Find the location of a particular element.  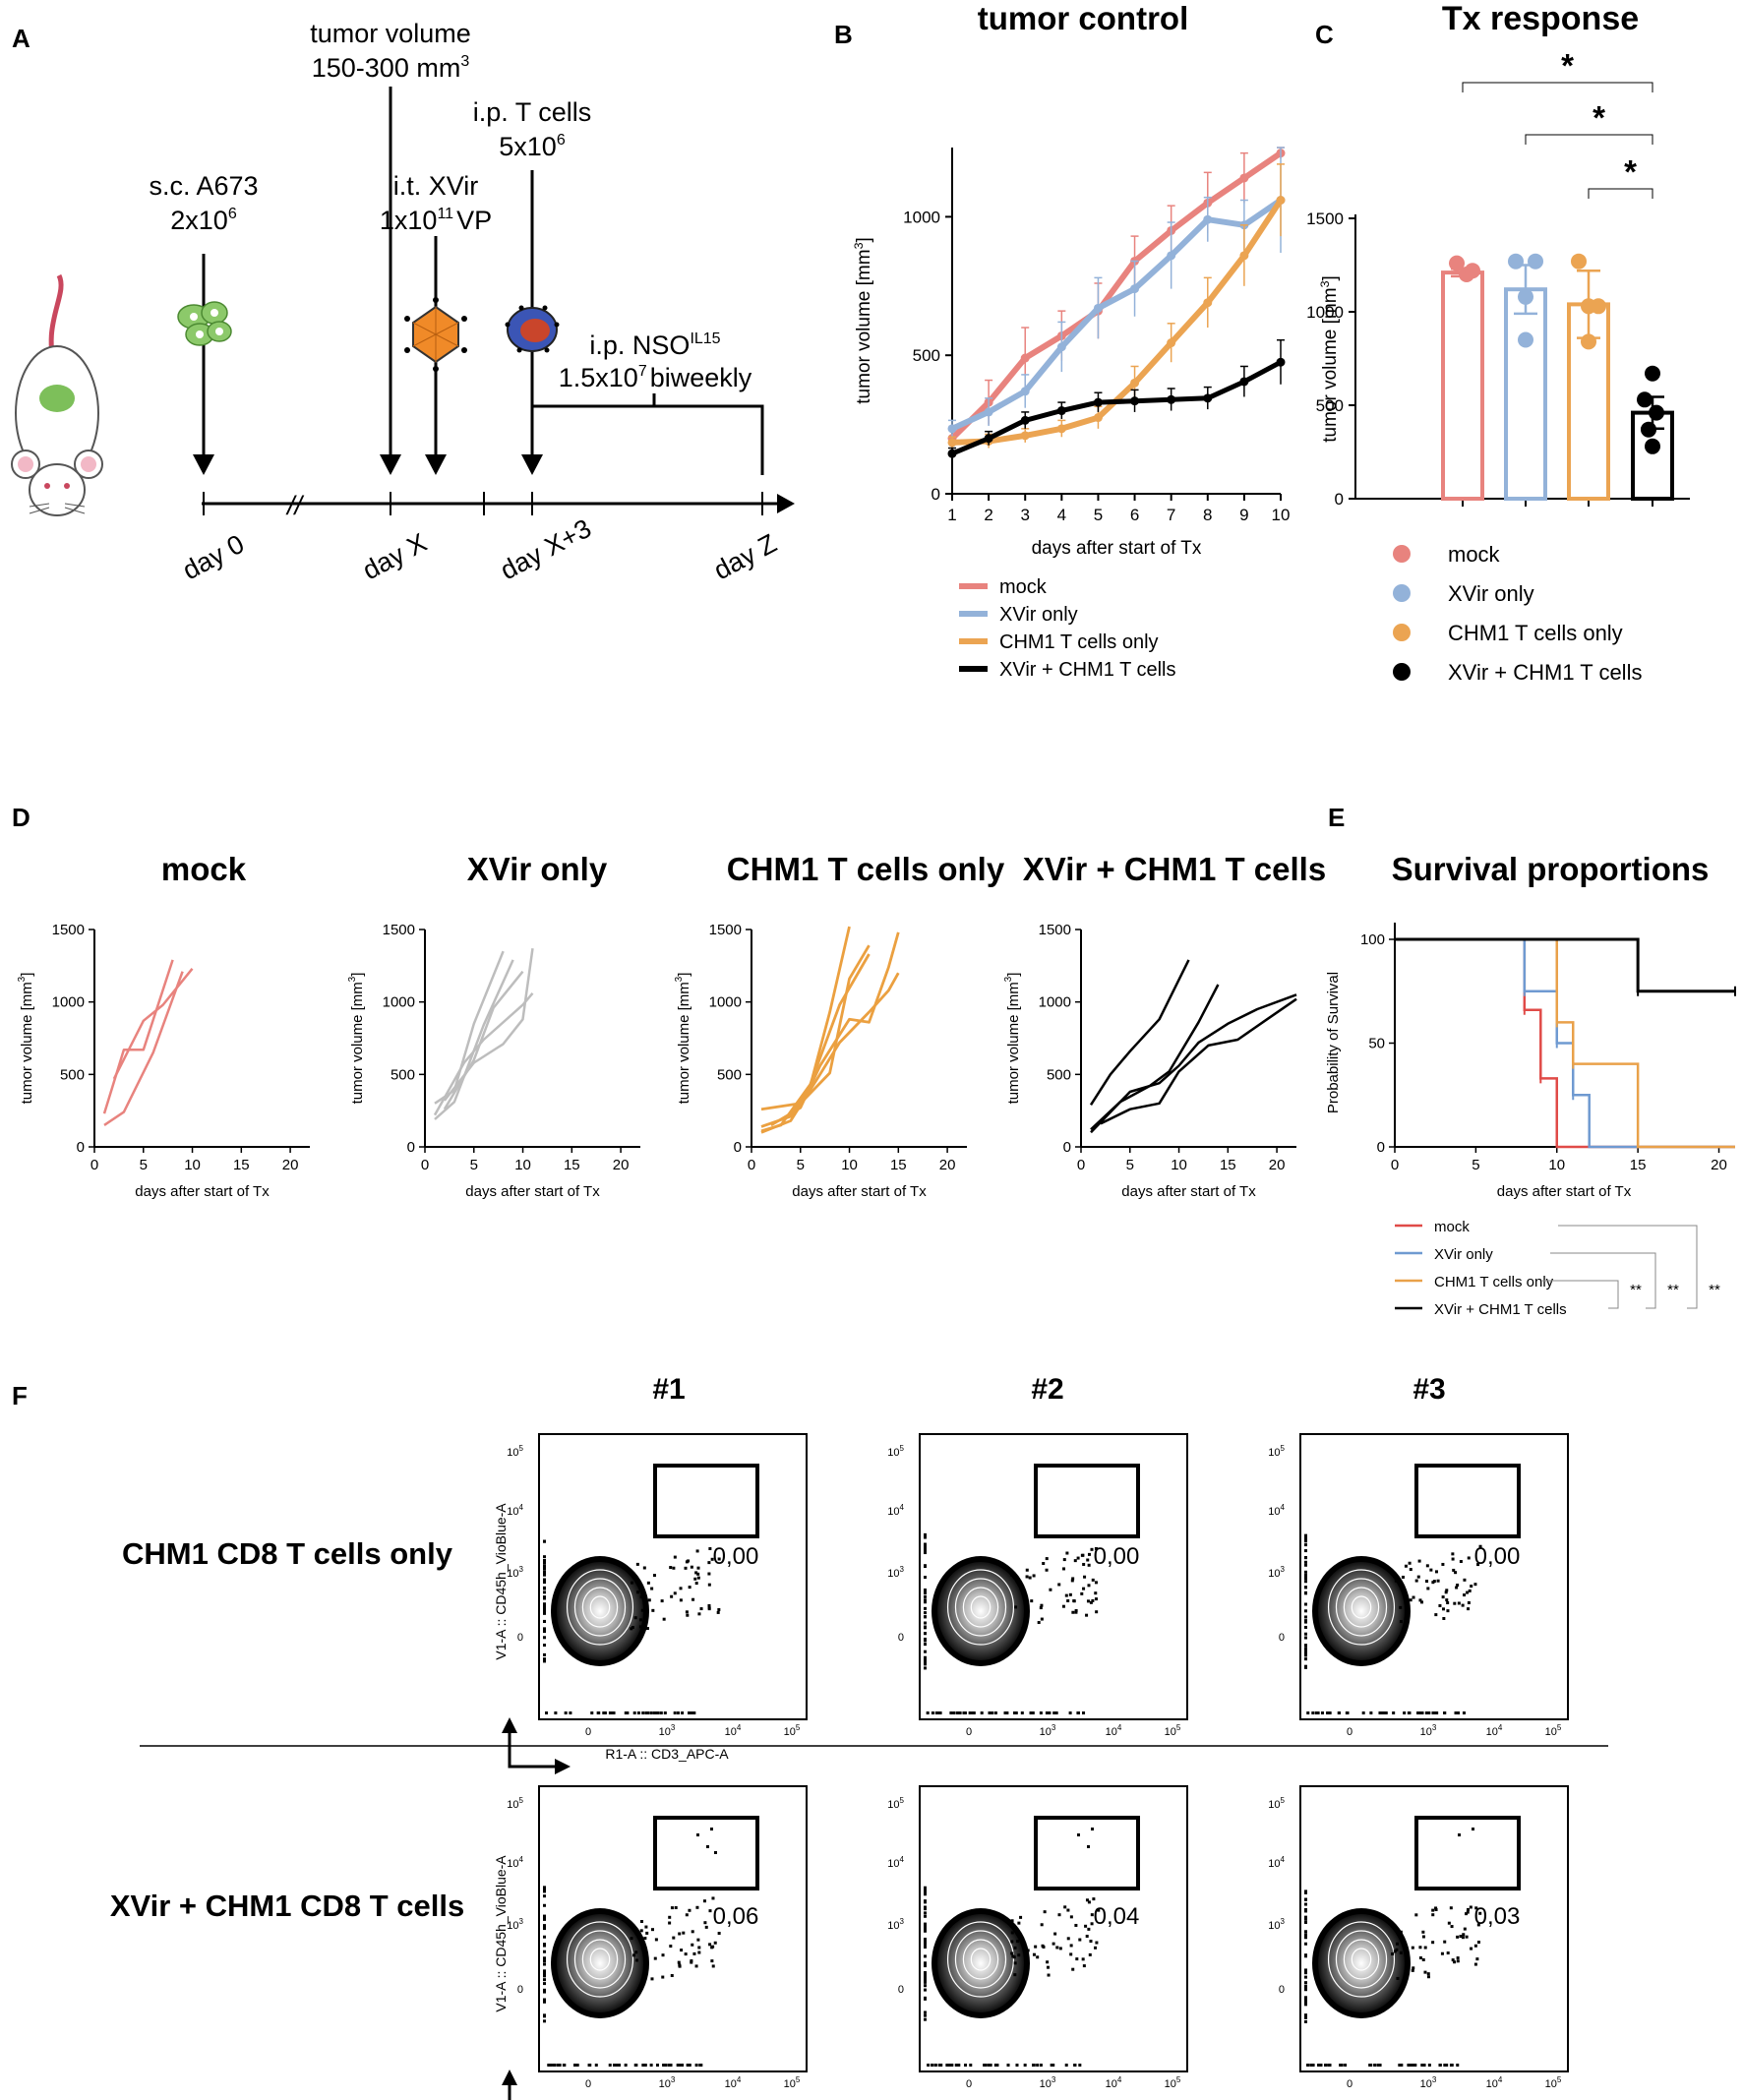

chart-c-sig-star: * is located at coordinates (1567, 65).